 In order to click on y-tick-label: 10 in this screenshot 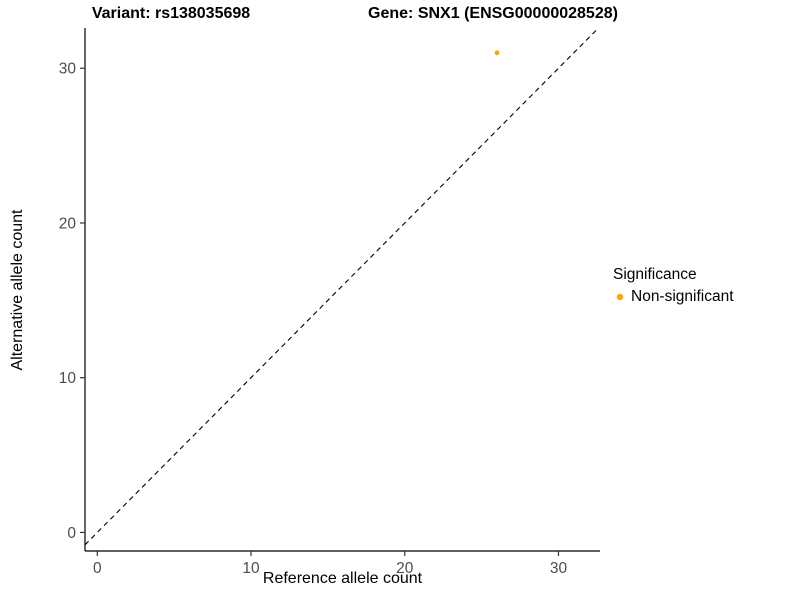, I will do `click(68, 378)`.